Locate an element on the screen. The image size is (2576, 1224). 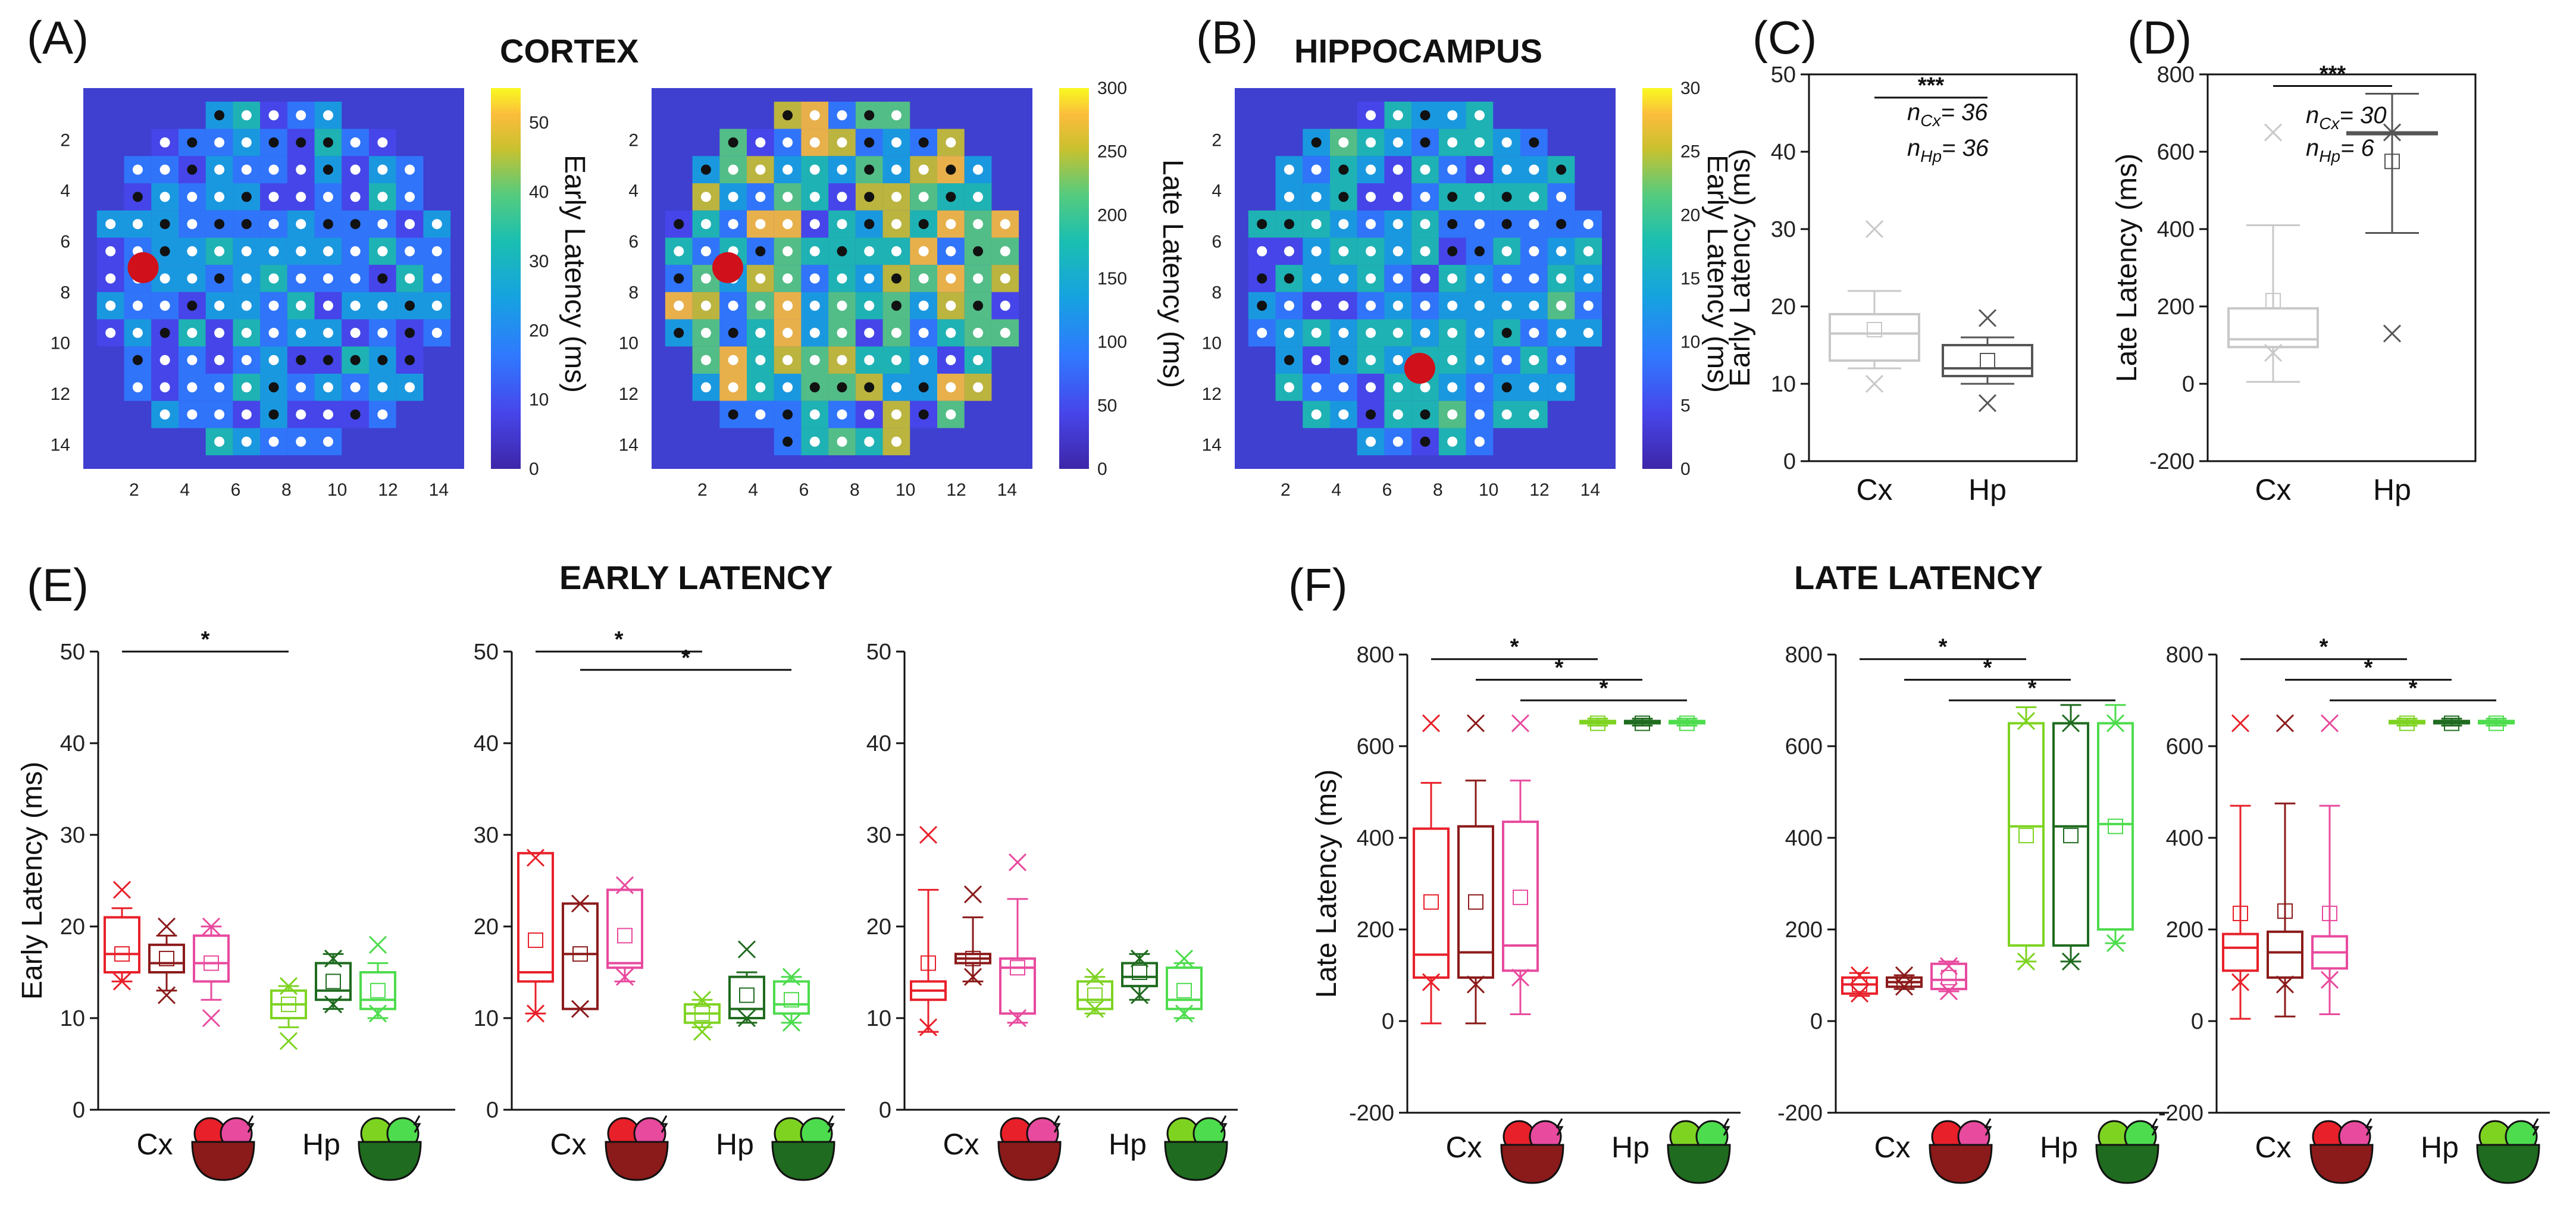
significance-star: * is located at coordinates (1514, 647).